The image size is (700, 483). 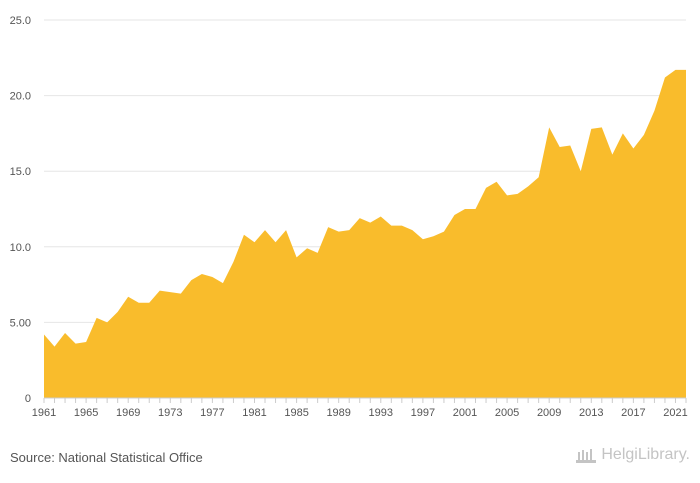 I want to click on x-tick-label: 1985, so click(x=296, y=413).